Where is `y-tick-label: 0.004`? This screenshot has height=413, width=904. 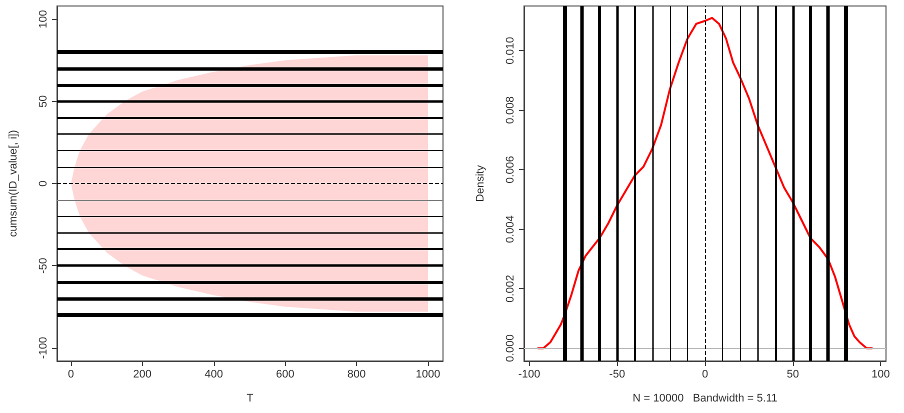 y-tick-label: 0.004 is located at coordinates (510, 229).